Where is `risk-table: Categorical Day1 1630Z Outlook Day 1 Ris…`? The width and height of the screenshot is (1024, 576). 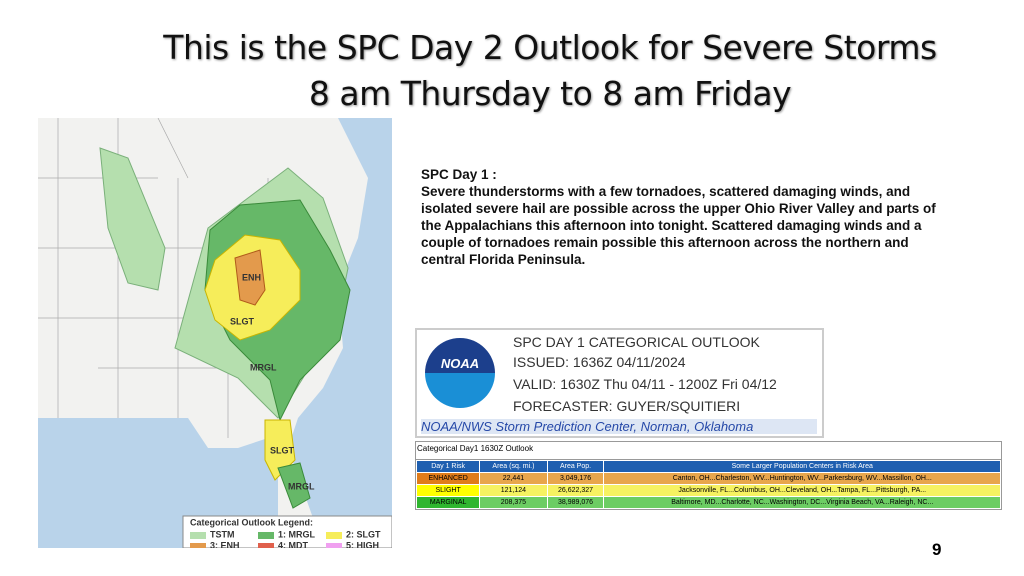 risk-table: Categorical Day1 1630Z Outlook Day 1 Ris… is located at coordinates (708, 475).